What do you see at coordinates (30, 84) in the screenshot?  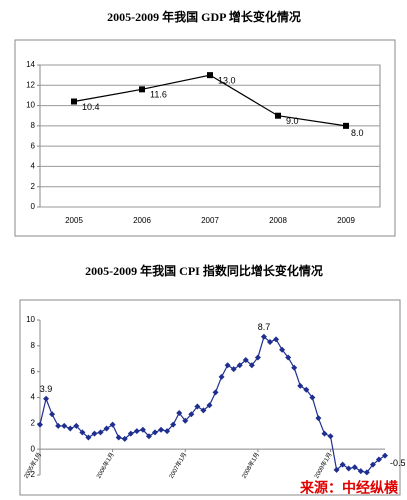 I see `y-tick-label: 12` at bounding box center [30, 84].